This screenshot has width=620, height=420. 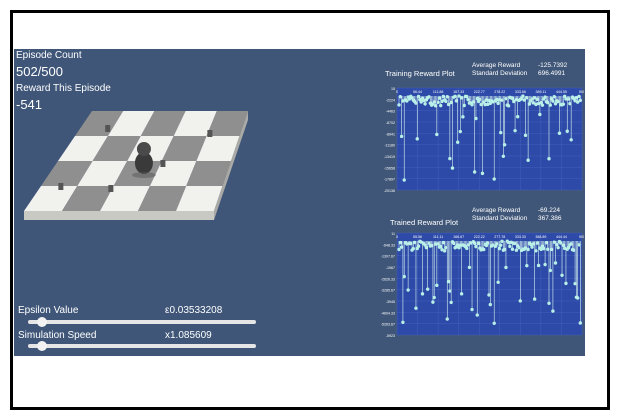 What do you see at coordinates (388, 325) in the screenshot?
I see `y-tick-label: -5263.67` at bounding box center [388, 325].